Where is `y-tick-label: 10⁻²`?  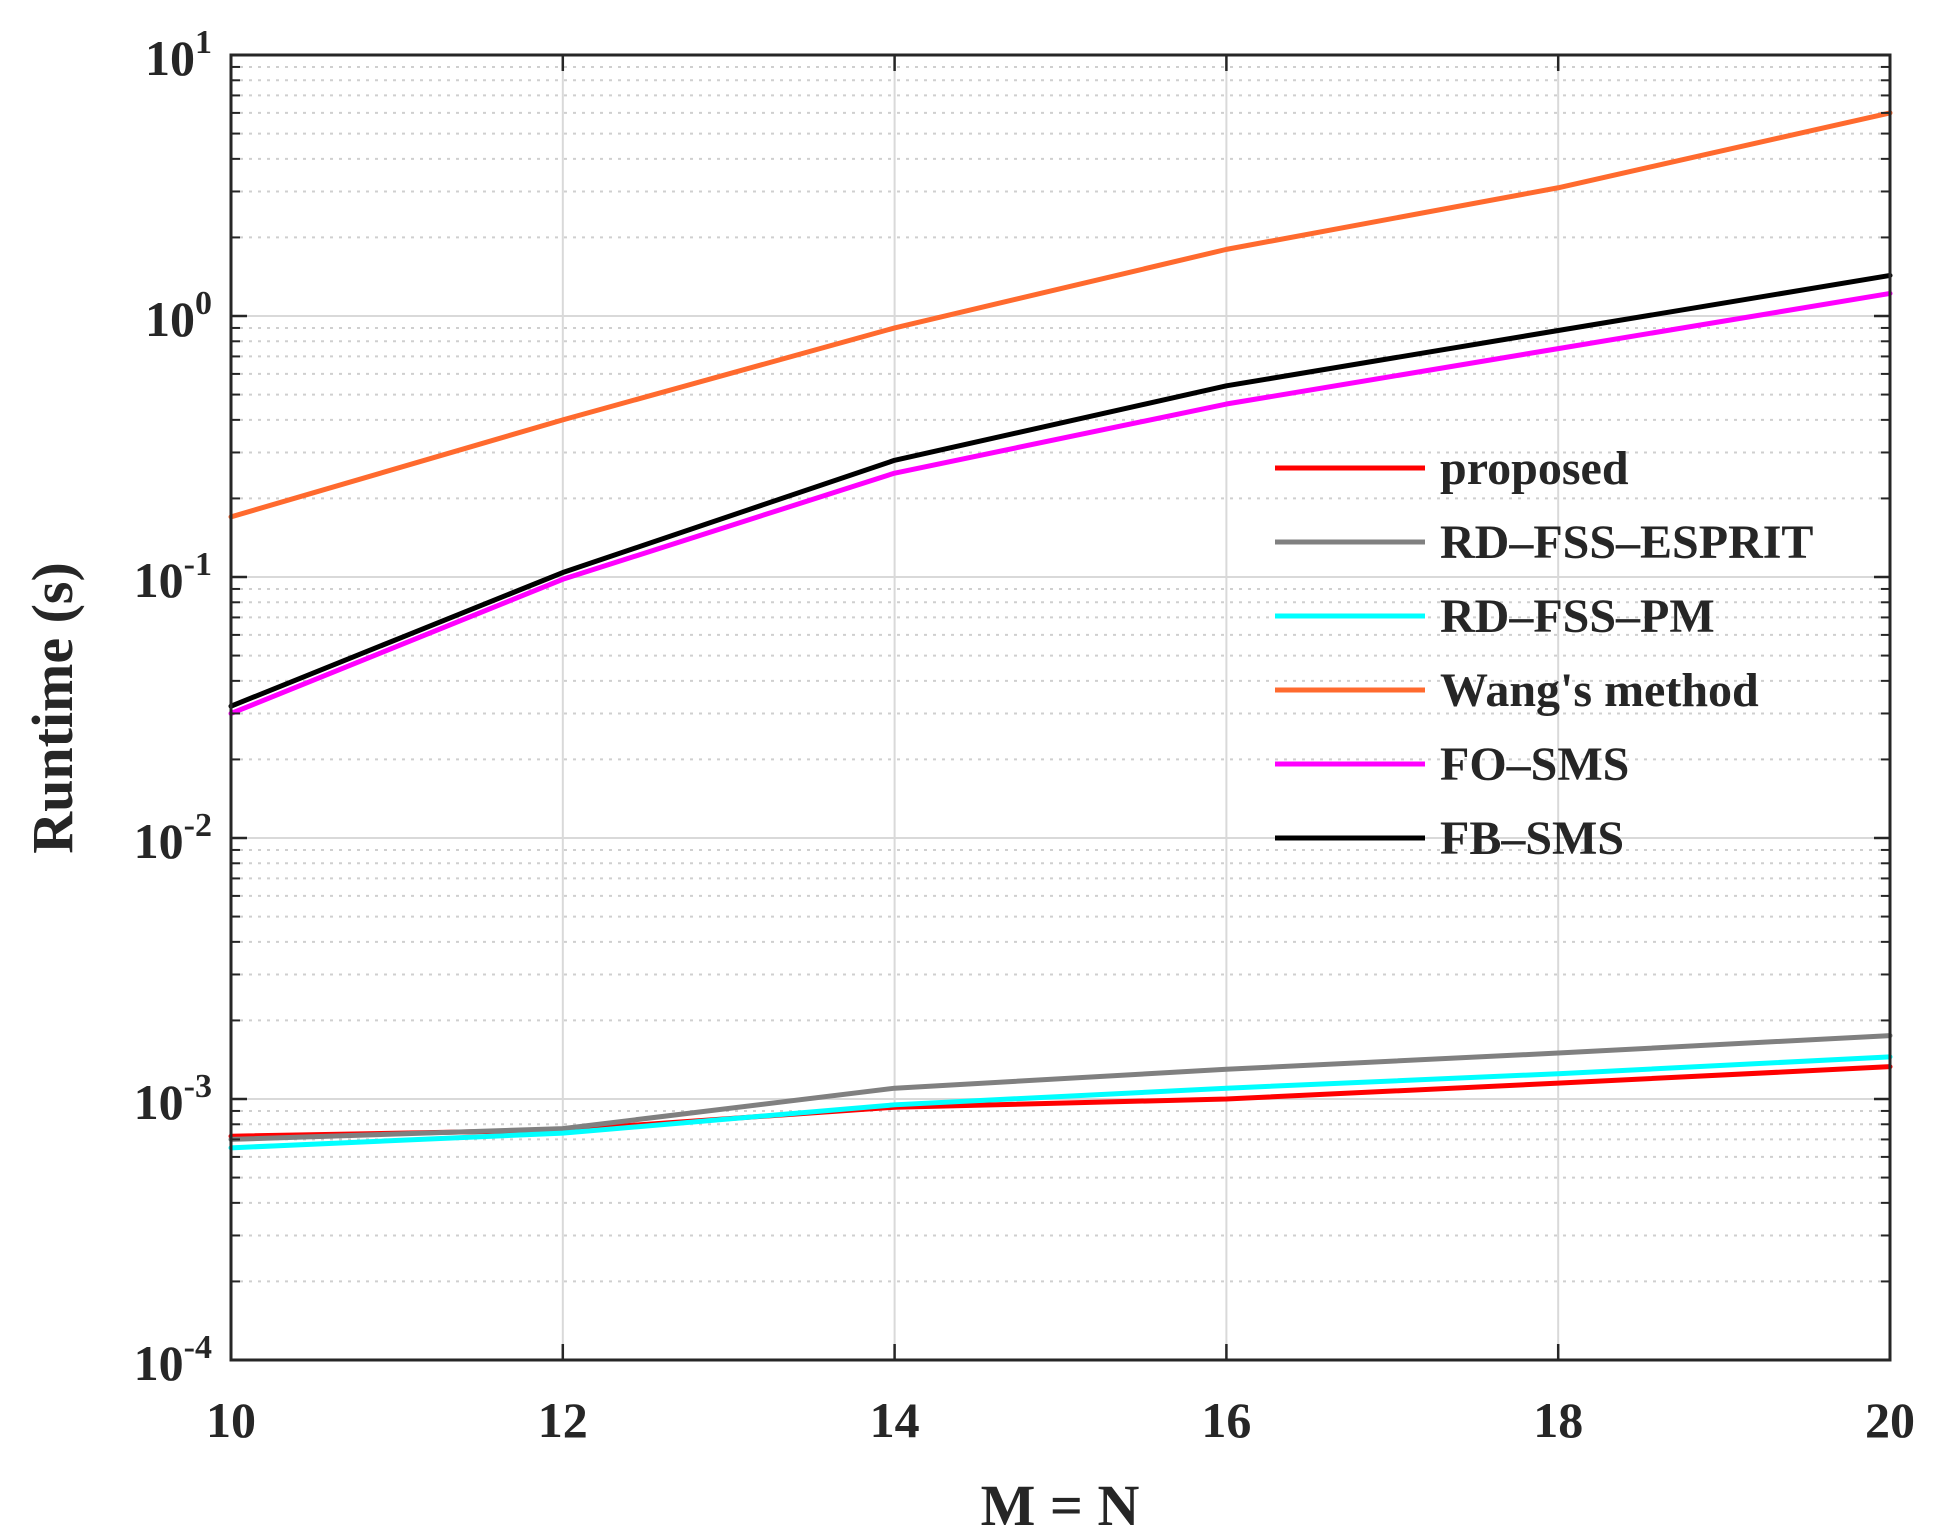 y-tick-label: 10⁻² is located at coordinates (173, 838).